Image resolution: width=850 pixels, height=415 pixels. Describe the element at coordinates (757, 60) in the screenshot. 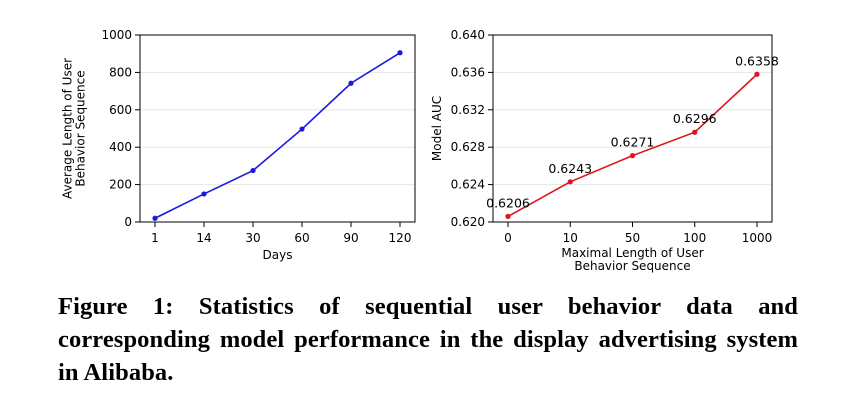

I see `data-label: 0.6358` at that location.